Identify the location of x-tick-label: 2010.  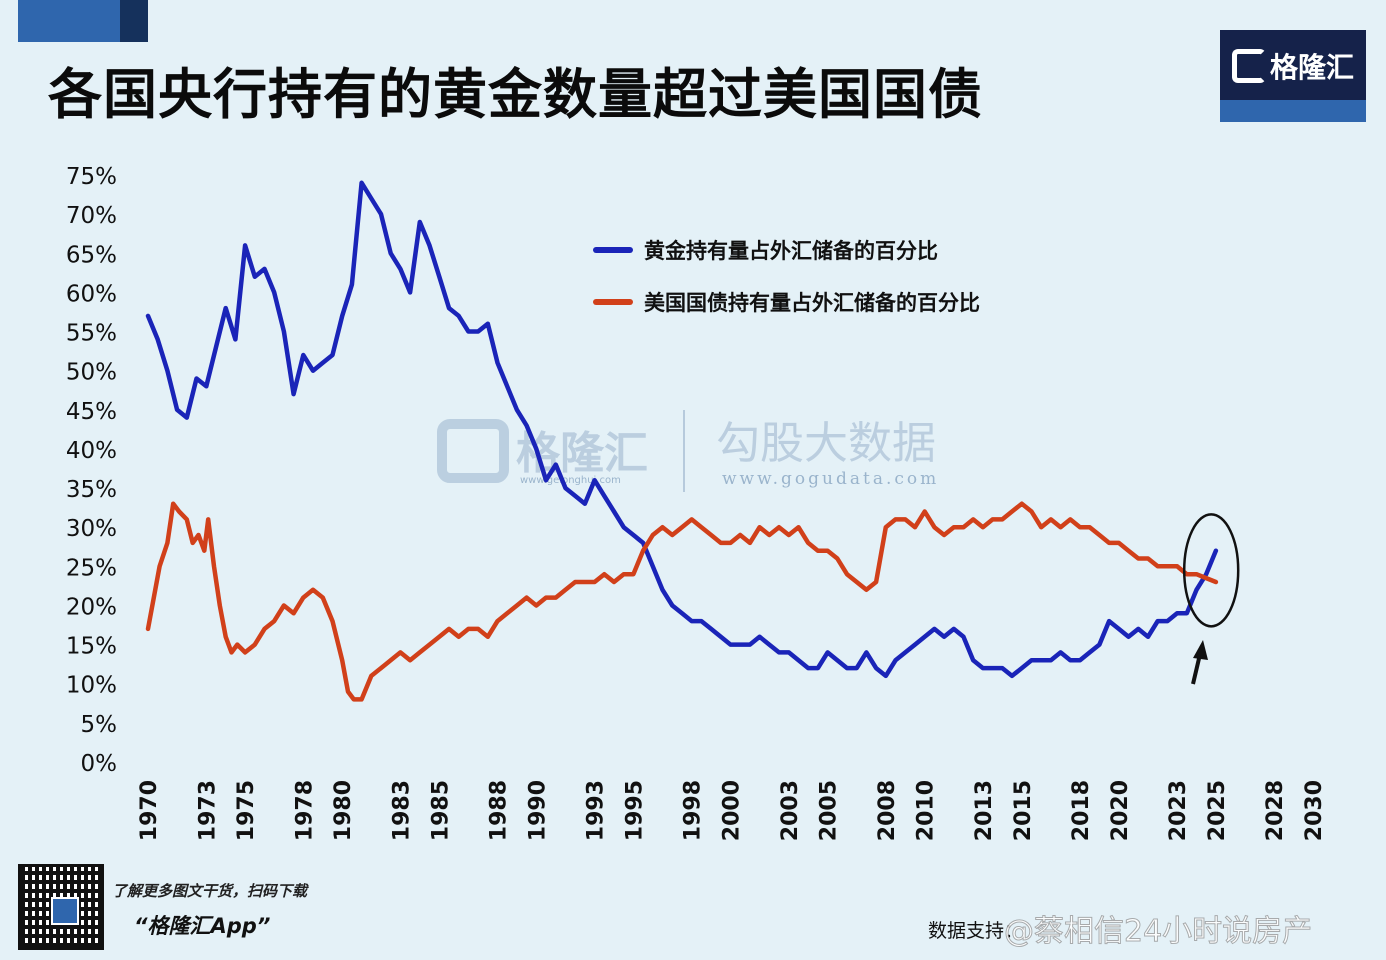
(926, 810).